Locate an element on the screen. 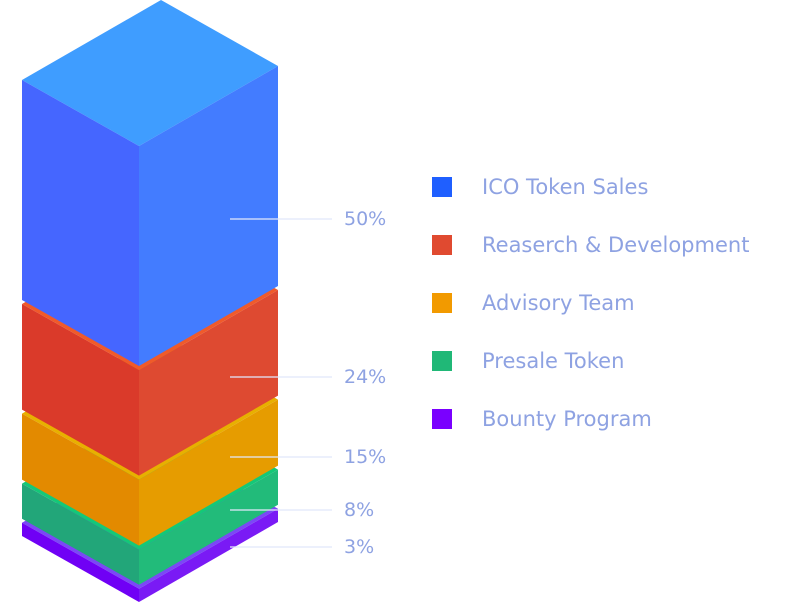 The image size is (810, 610). value-label: 15% is located at coordinates (365, 457).